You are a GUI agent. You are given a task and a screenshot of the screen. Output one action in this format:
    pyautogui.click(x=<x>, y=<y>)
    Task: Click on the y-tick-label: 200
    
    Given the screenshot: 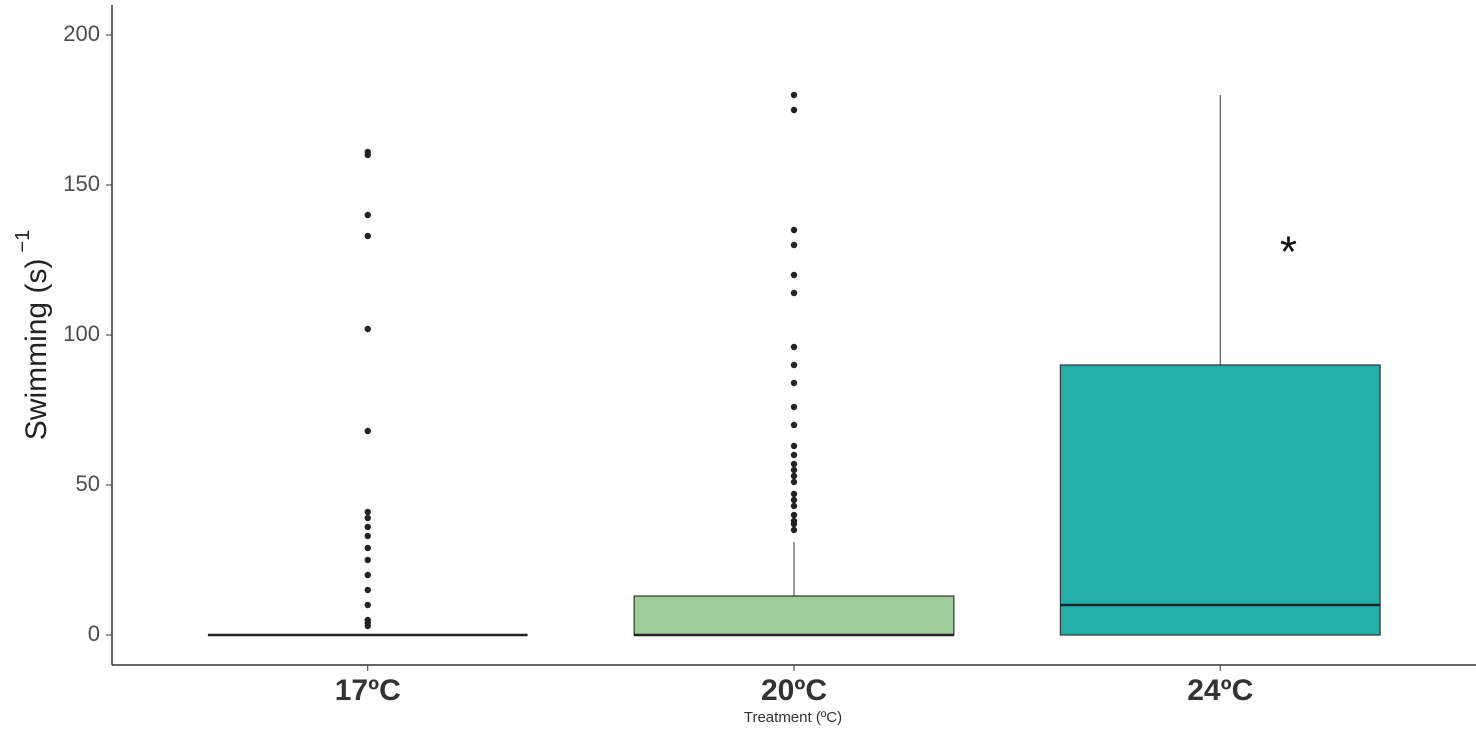 What is the action you would take?
    pyautogui.click(x=81, y=33)
    